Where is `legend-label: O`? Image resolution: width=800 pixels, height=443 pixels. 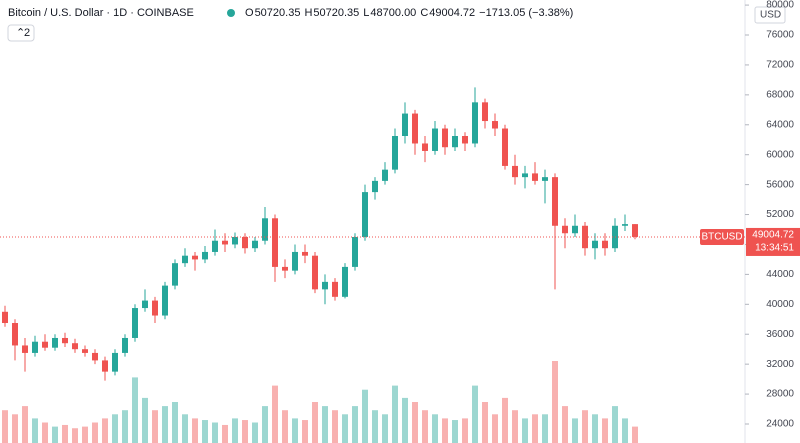 legend-label: O is located at coordinates (249, 13).